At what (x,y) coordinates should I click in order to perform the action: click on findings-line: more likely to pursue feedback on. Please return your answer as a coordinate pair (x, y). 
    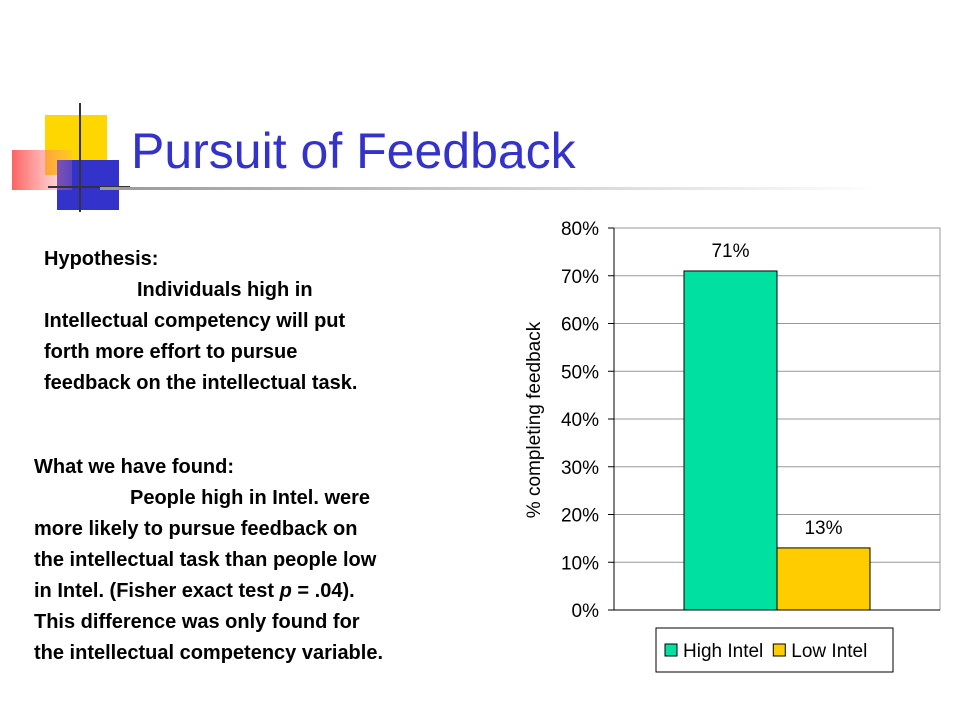
    Looking at the image, I should click on (195, 529).